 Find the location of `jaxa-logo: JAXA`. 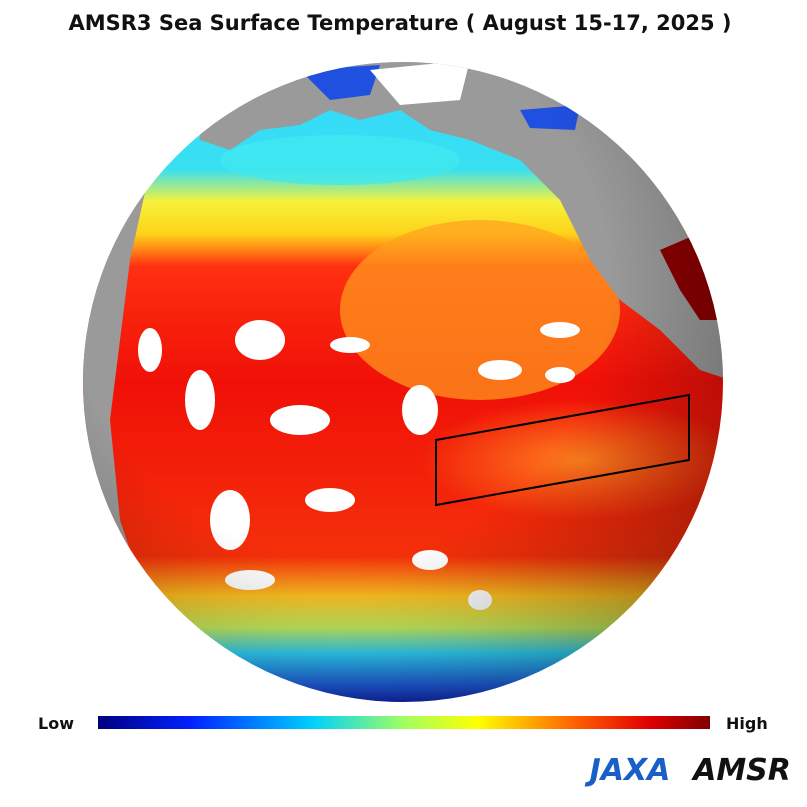

jaxa-logo: JAXA is located at coordinates (628, 770).